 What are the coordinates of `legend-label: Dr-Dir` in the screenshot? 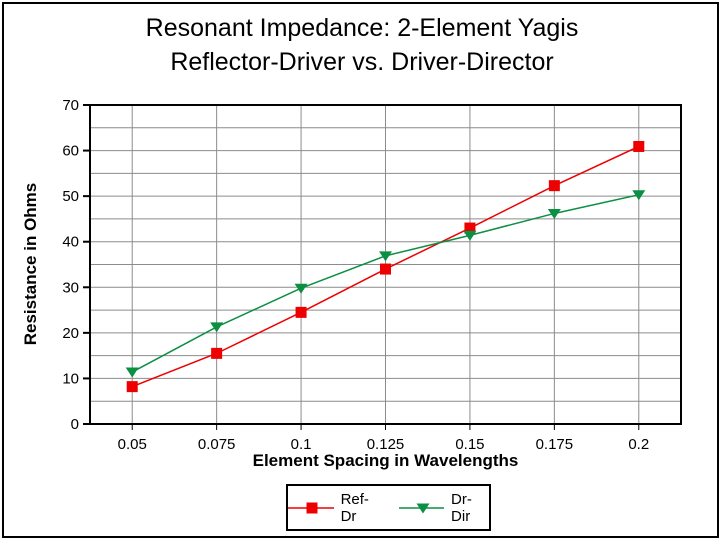 It's located at (461, 507).